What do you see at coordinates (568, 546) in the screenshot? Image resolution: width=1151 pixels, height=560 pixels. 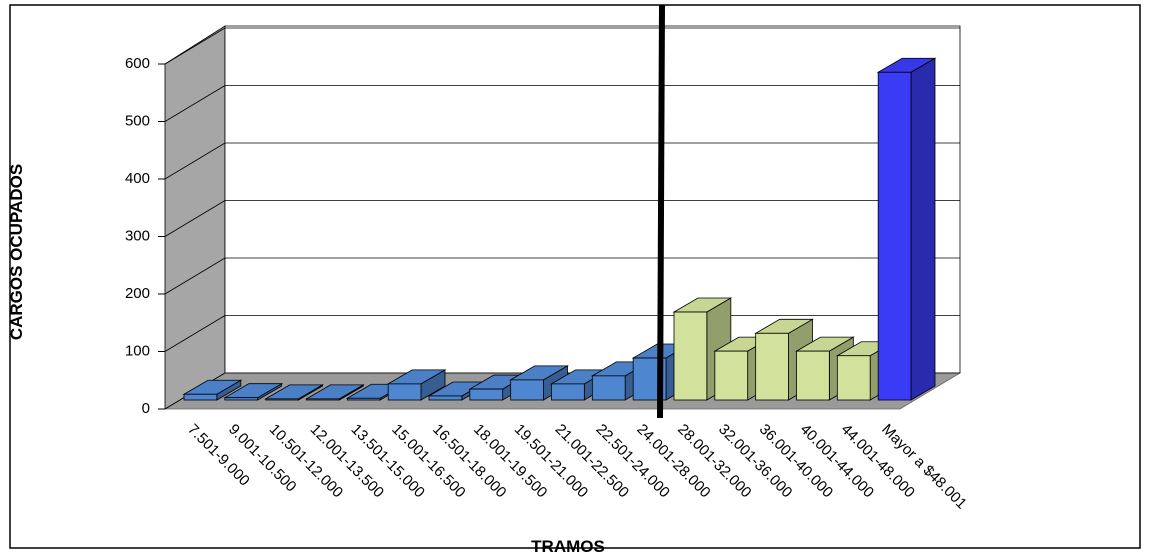 I see `x-axis-title: TRAMOS` at bounding box center [568, 546].